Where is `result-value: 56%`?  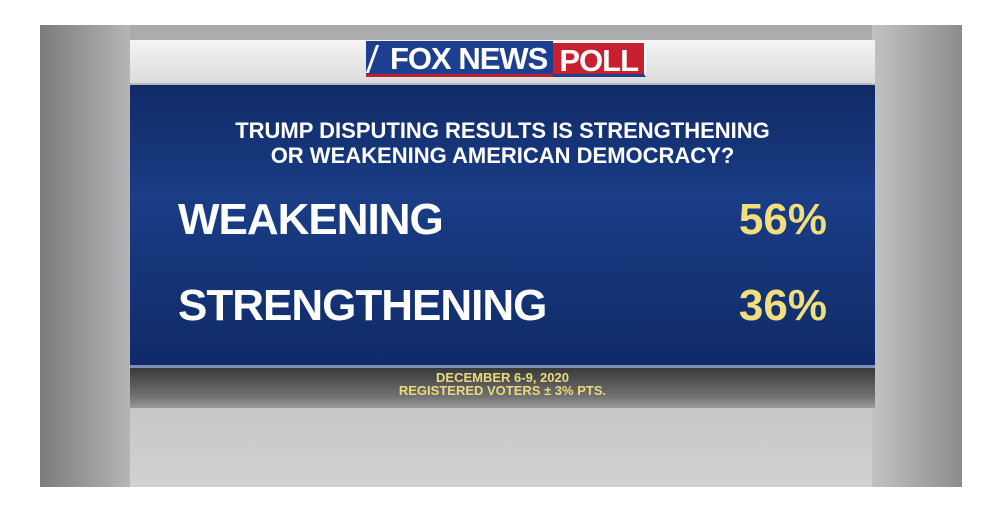
result-value: 56% is located at coordinates (782, 219).